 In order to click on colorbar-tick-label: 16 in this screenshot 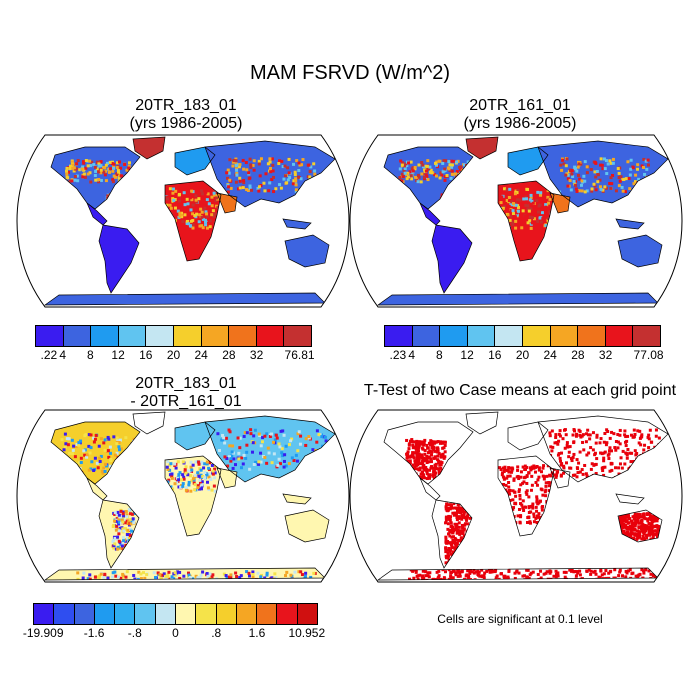, I will do `click(495, 355)`.